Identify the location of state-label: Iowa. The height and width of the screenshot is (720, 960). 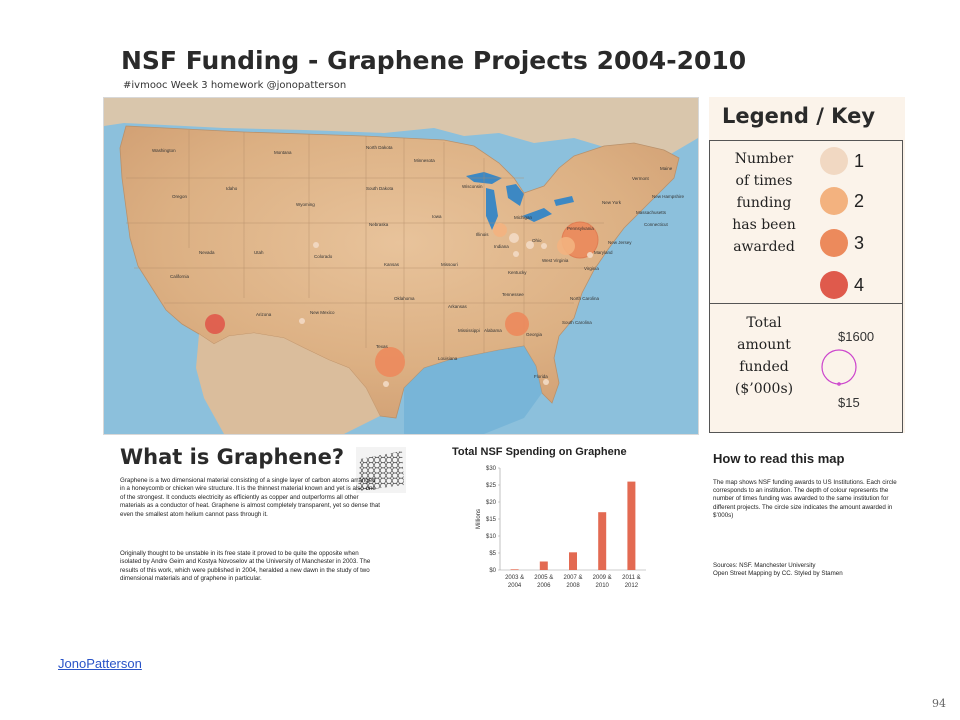
(437, 216).